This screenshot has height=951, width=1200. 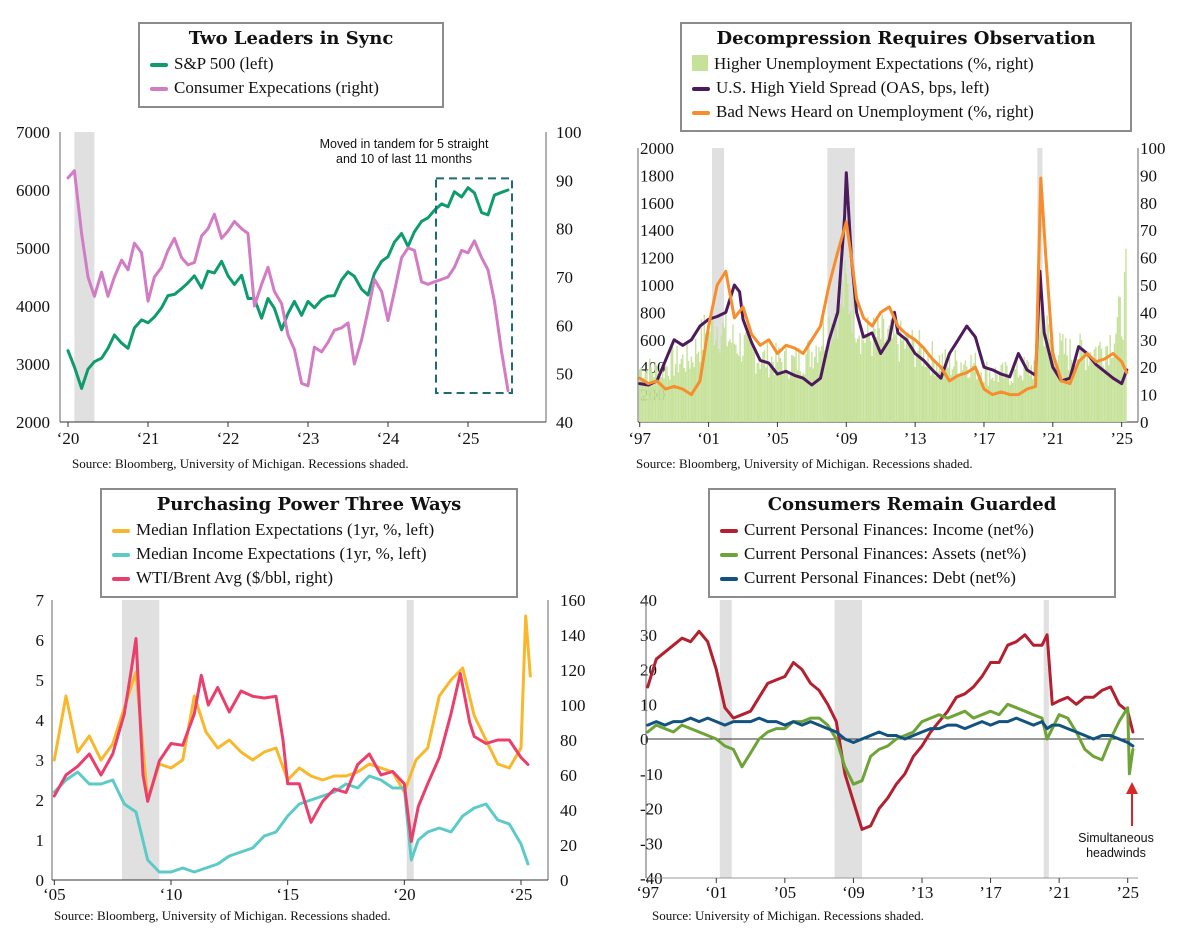 I want to click on y-right-tick-label-purchasing-power: 80, so click(x=568, y=740).